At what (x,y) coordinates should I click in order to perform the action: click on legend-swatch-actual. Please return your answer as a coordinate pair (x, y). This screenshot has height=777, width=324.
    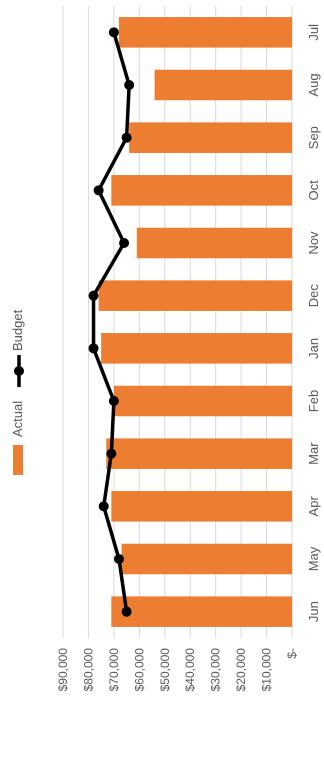
    Looking at the image, I should click on (18, 460).